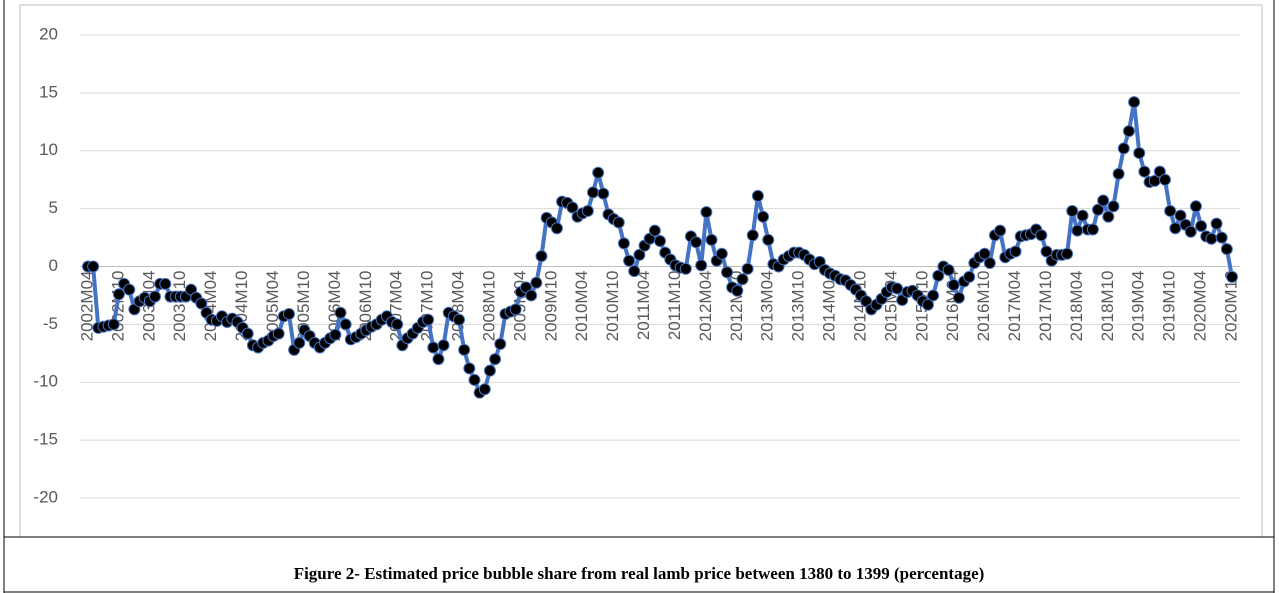 This screenshot has width=1279, height=593. Describe the element at coordinates (45, 381) in the screenshot. I see `y-tick-label: -10` at that location.